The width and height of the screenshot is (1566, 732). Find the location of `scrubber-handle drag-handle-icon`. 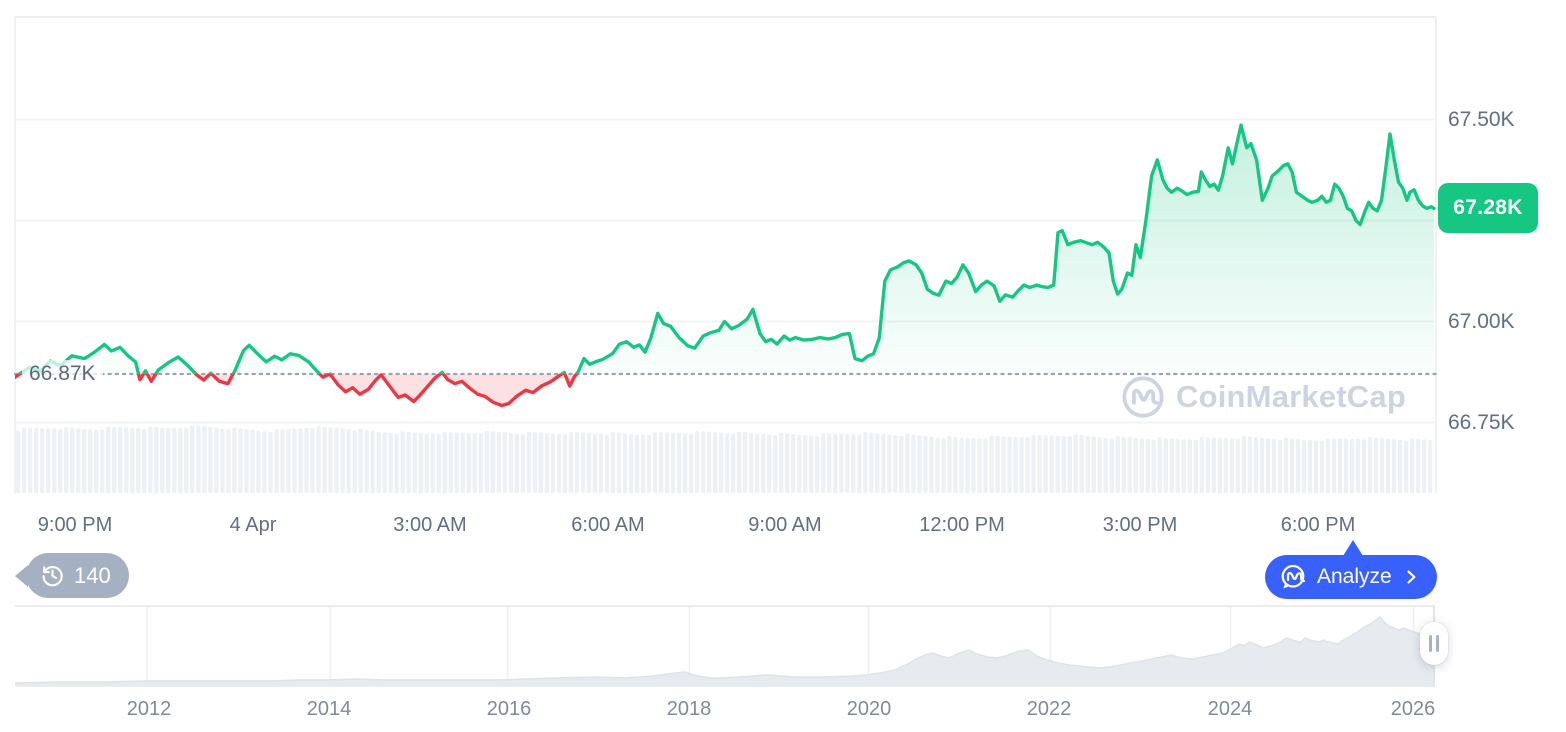

scrubber-handle drag-handle-icon is located at coordinates (1434, 643).